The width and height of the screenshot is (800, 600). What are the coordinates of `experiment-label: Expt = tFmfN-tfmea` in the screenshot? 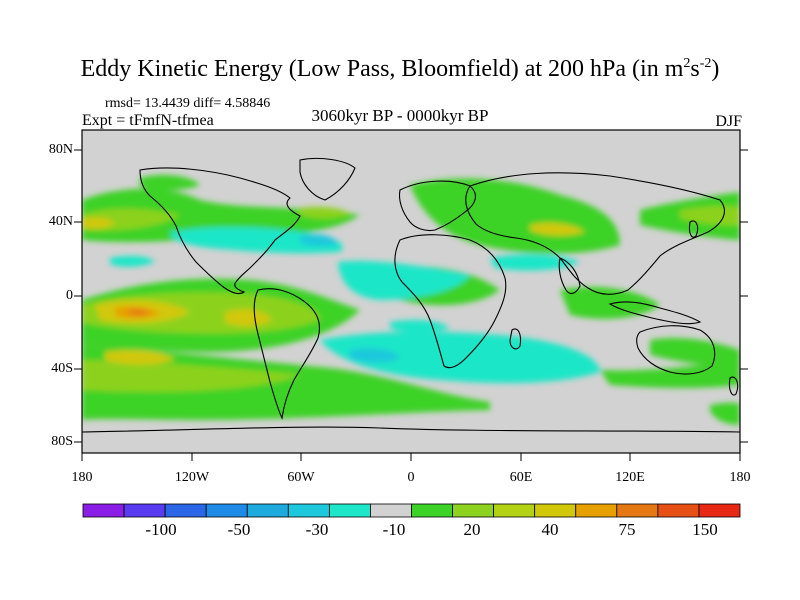 It's located at (148, 120).